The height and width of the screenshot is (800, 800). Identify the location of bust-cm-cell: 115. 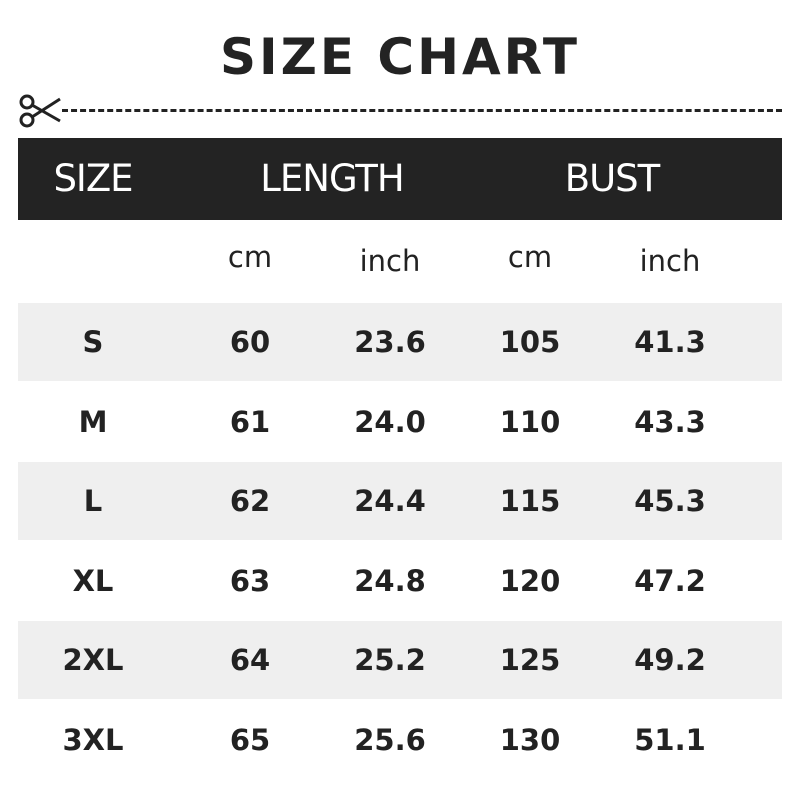
(530, 501).